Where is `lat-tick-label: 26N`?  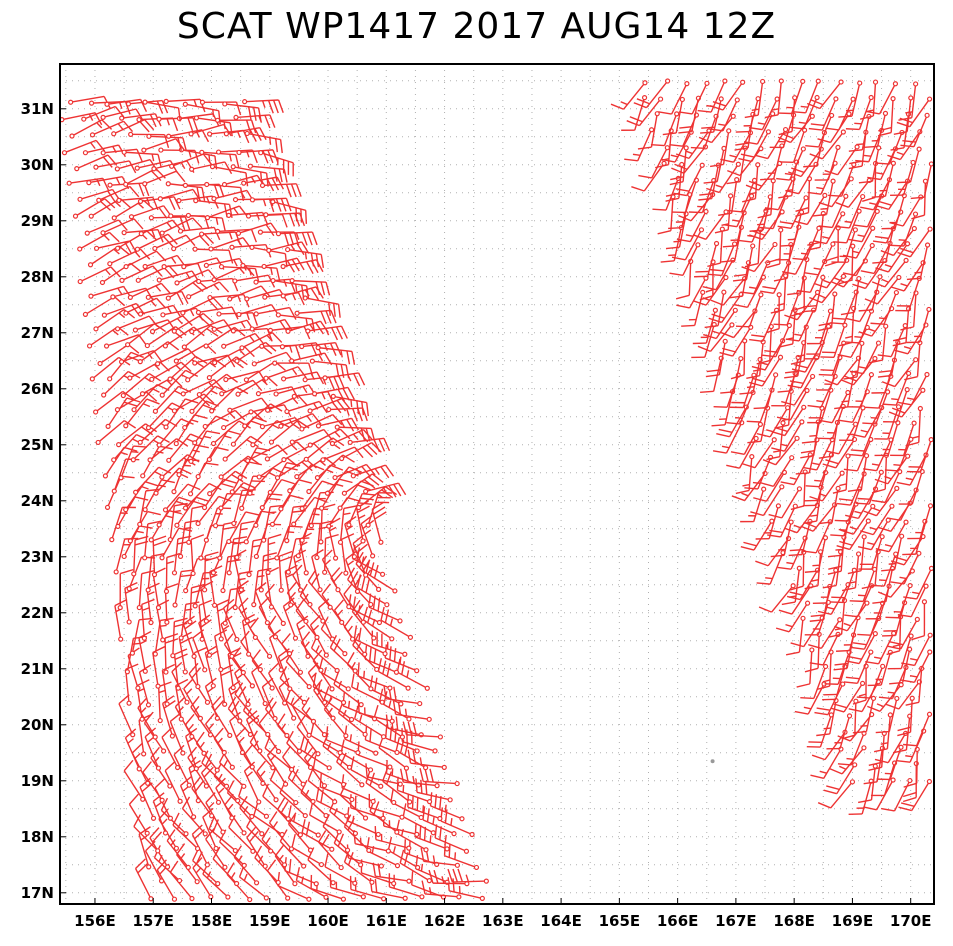
lat-tick-label: 26N is located at coordinates (37, 389).